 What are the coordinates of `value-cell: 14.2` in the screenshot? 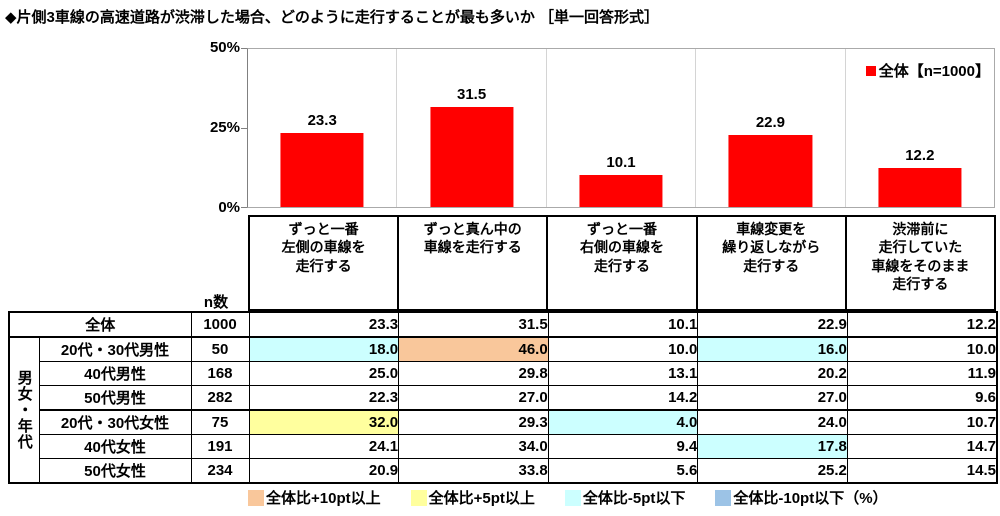 It's located at (623, 398).